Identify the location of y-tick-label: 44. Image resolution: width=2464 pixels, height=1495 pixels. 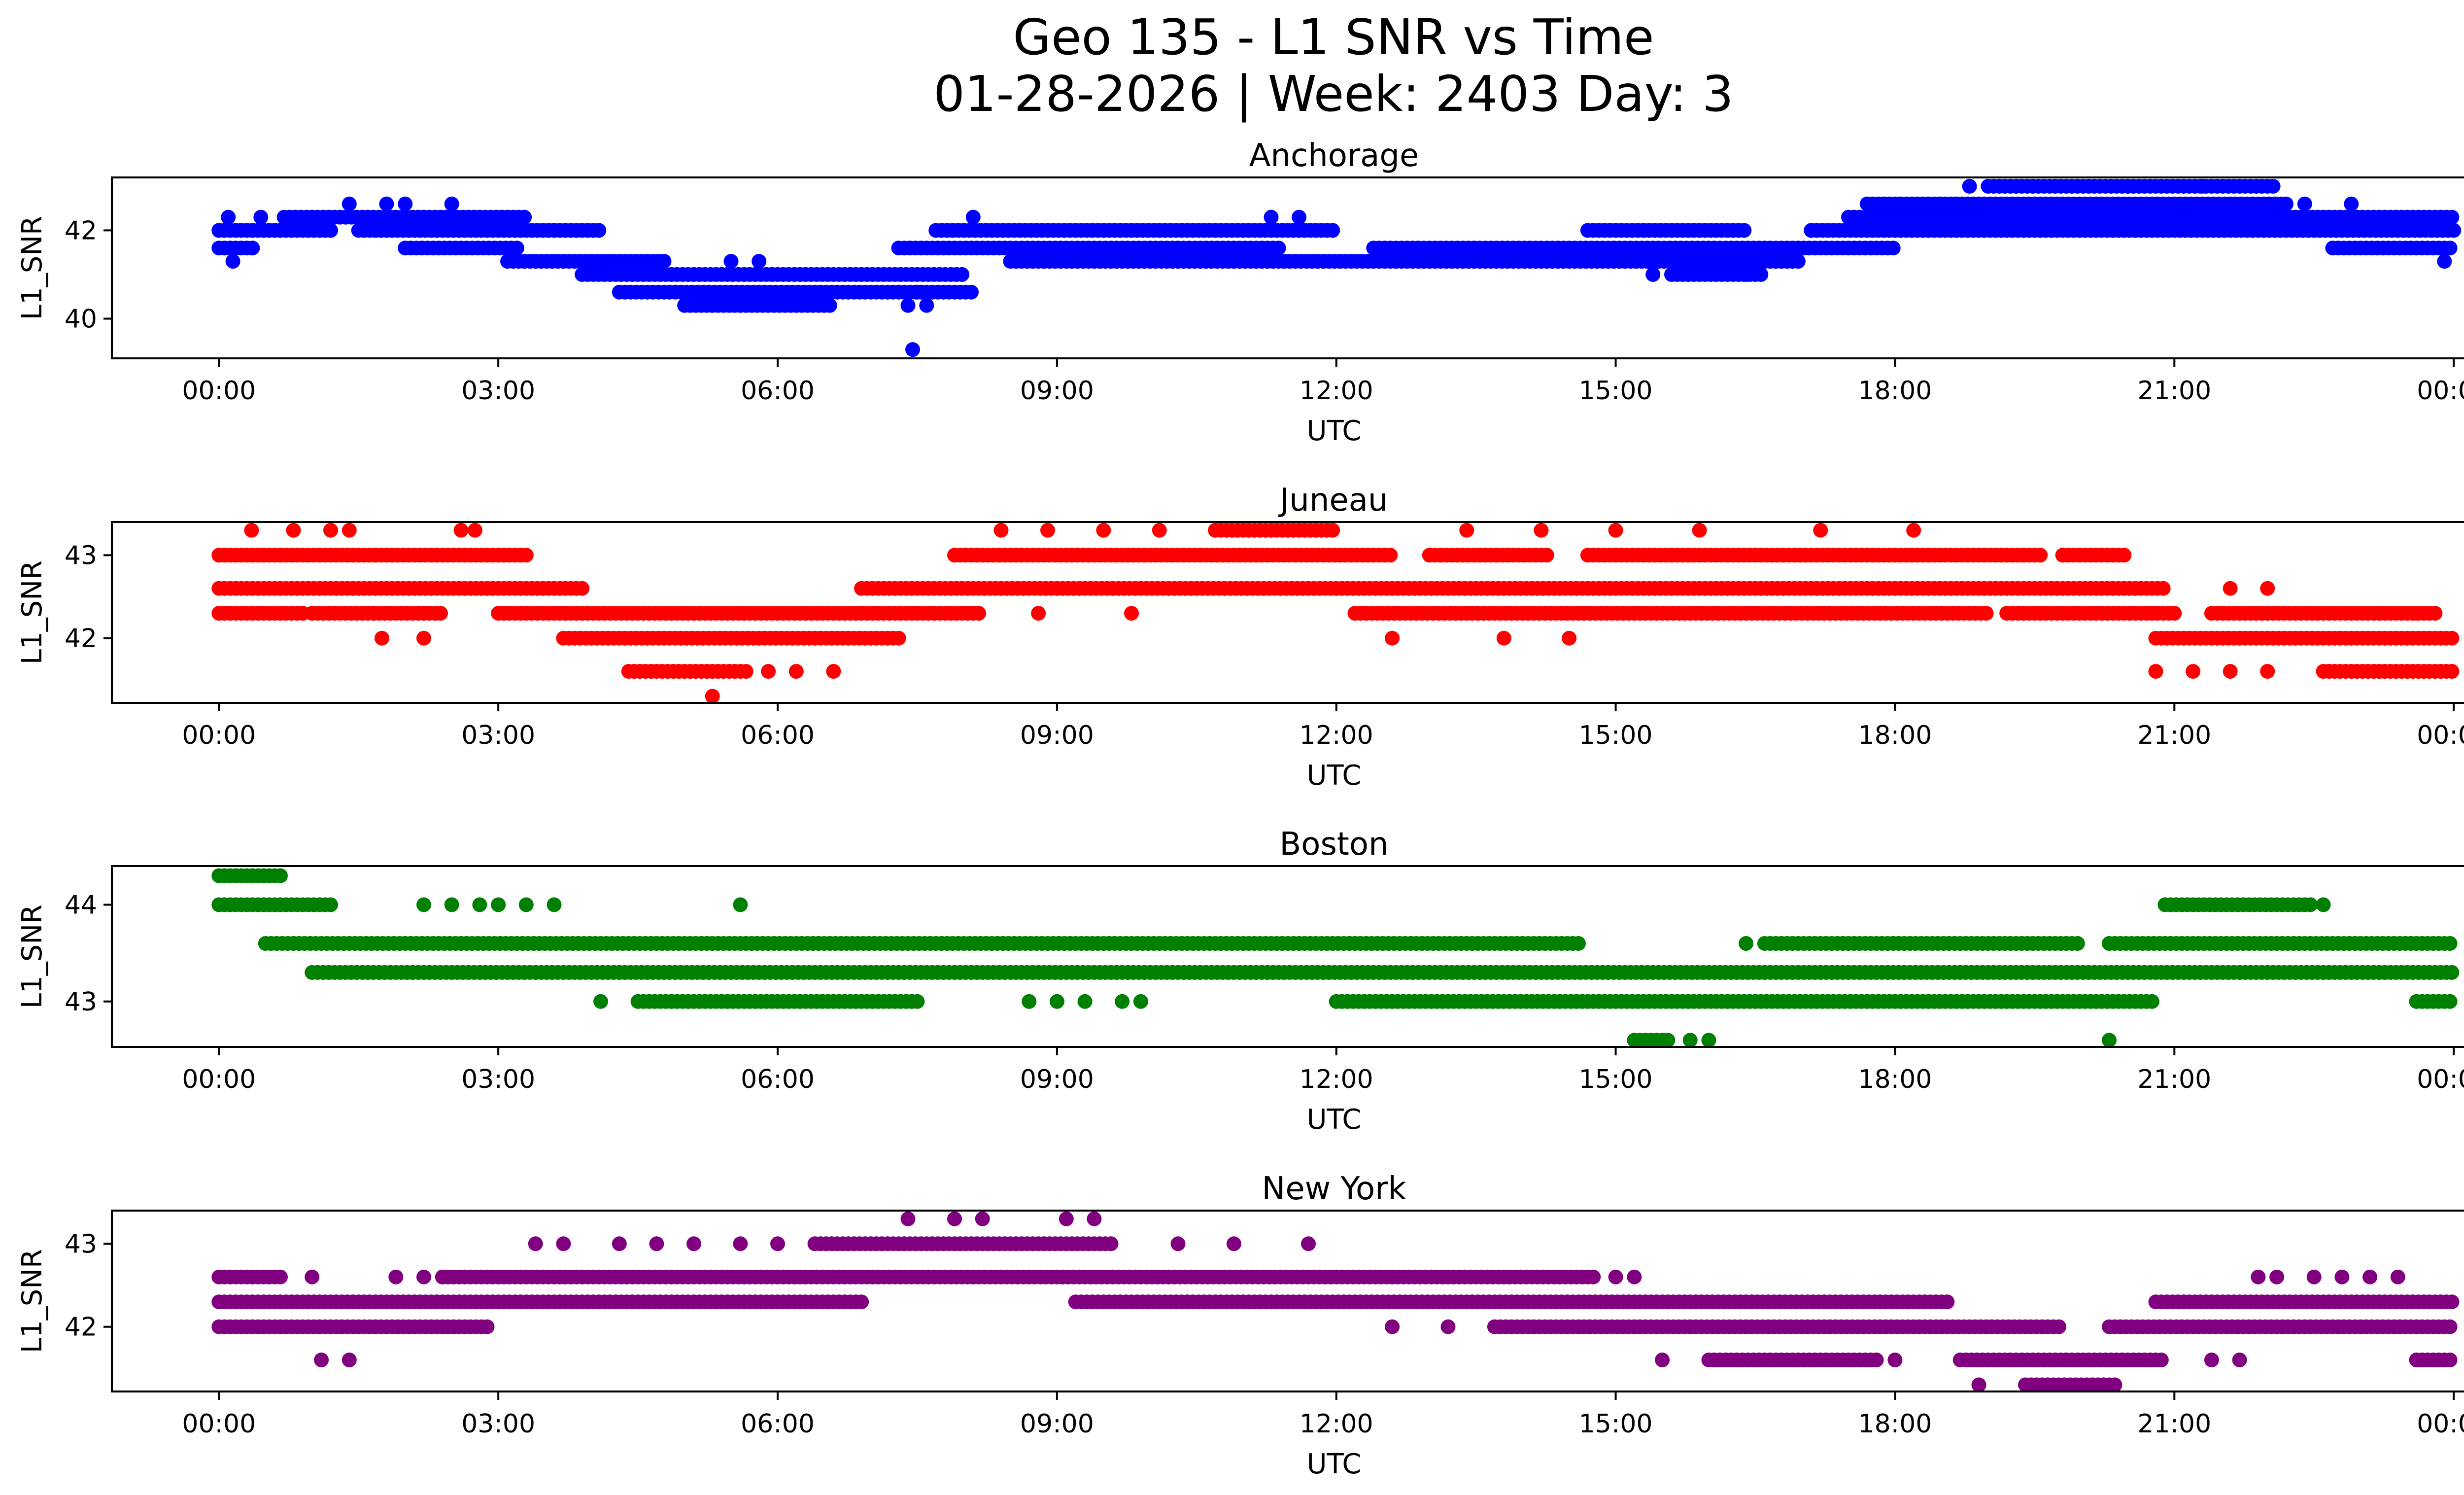
(81, 905).